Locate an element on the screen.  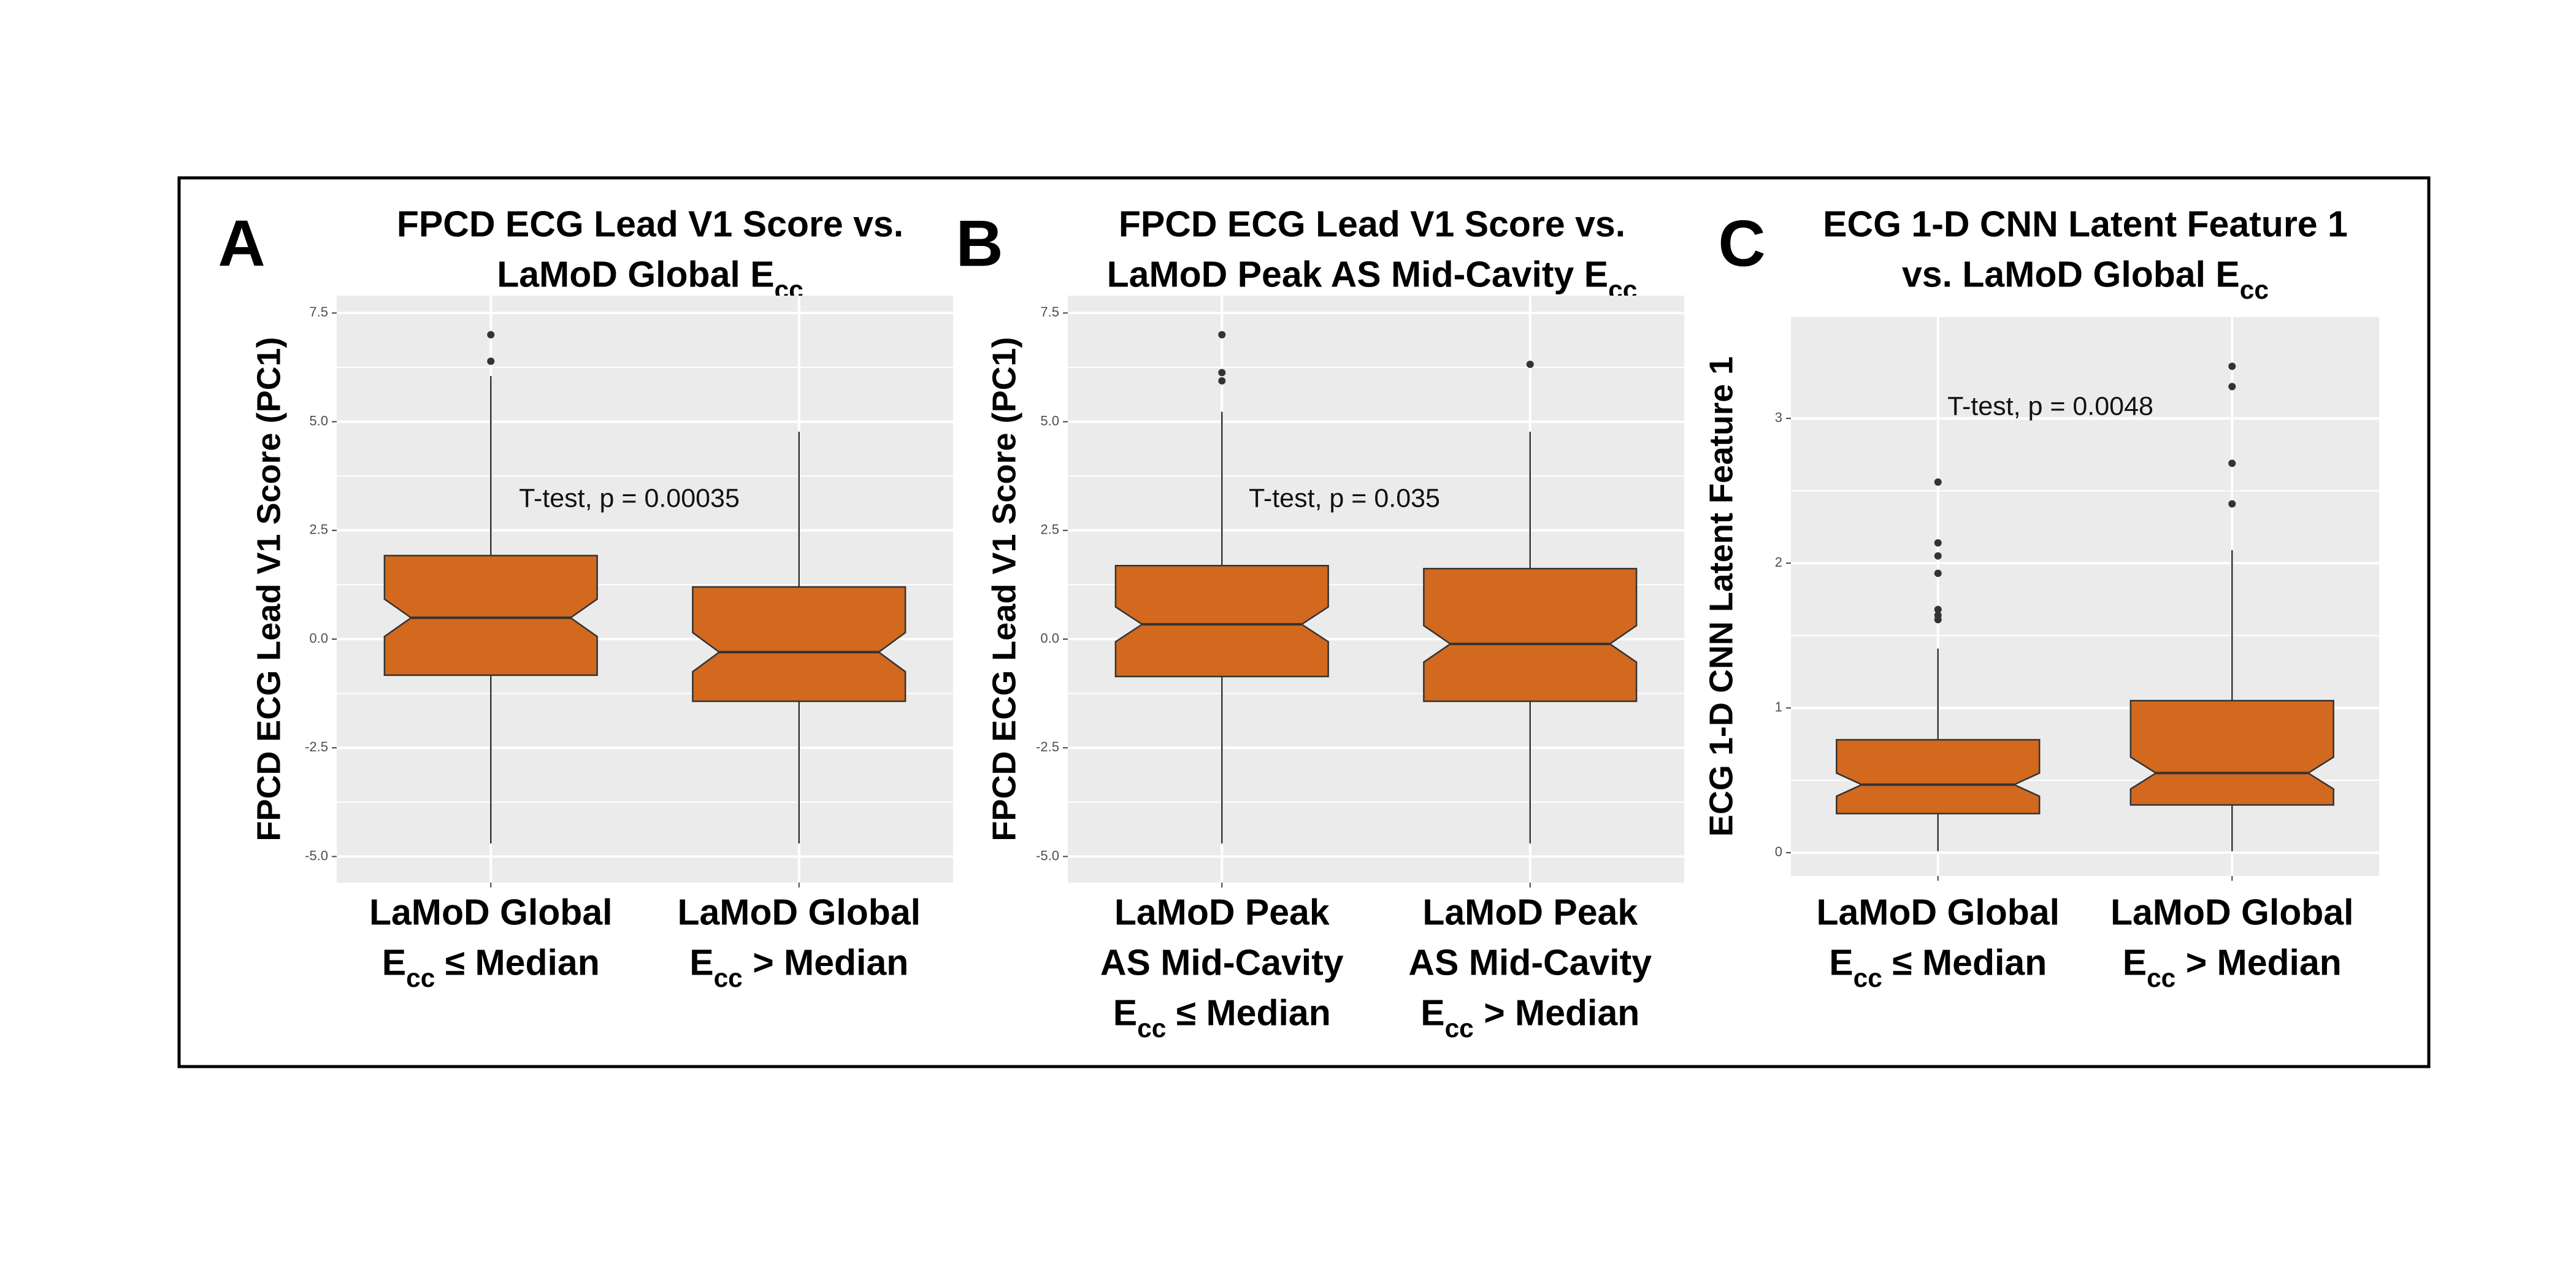
y-tick-label: 3 is located at coordinates (1778, 417).